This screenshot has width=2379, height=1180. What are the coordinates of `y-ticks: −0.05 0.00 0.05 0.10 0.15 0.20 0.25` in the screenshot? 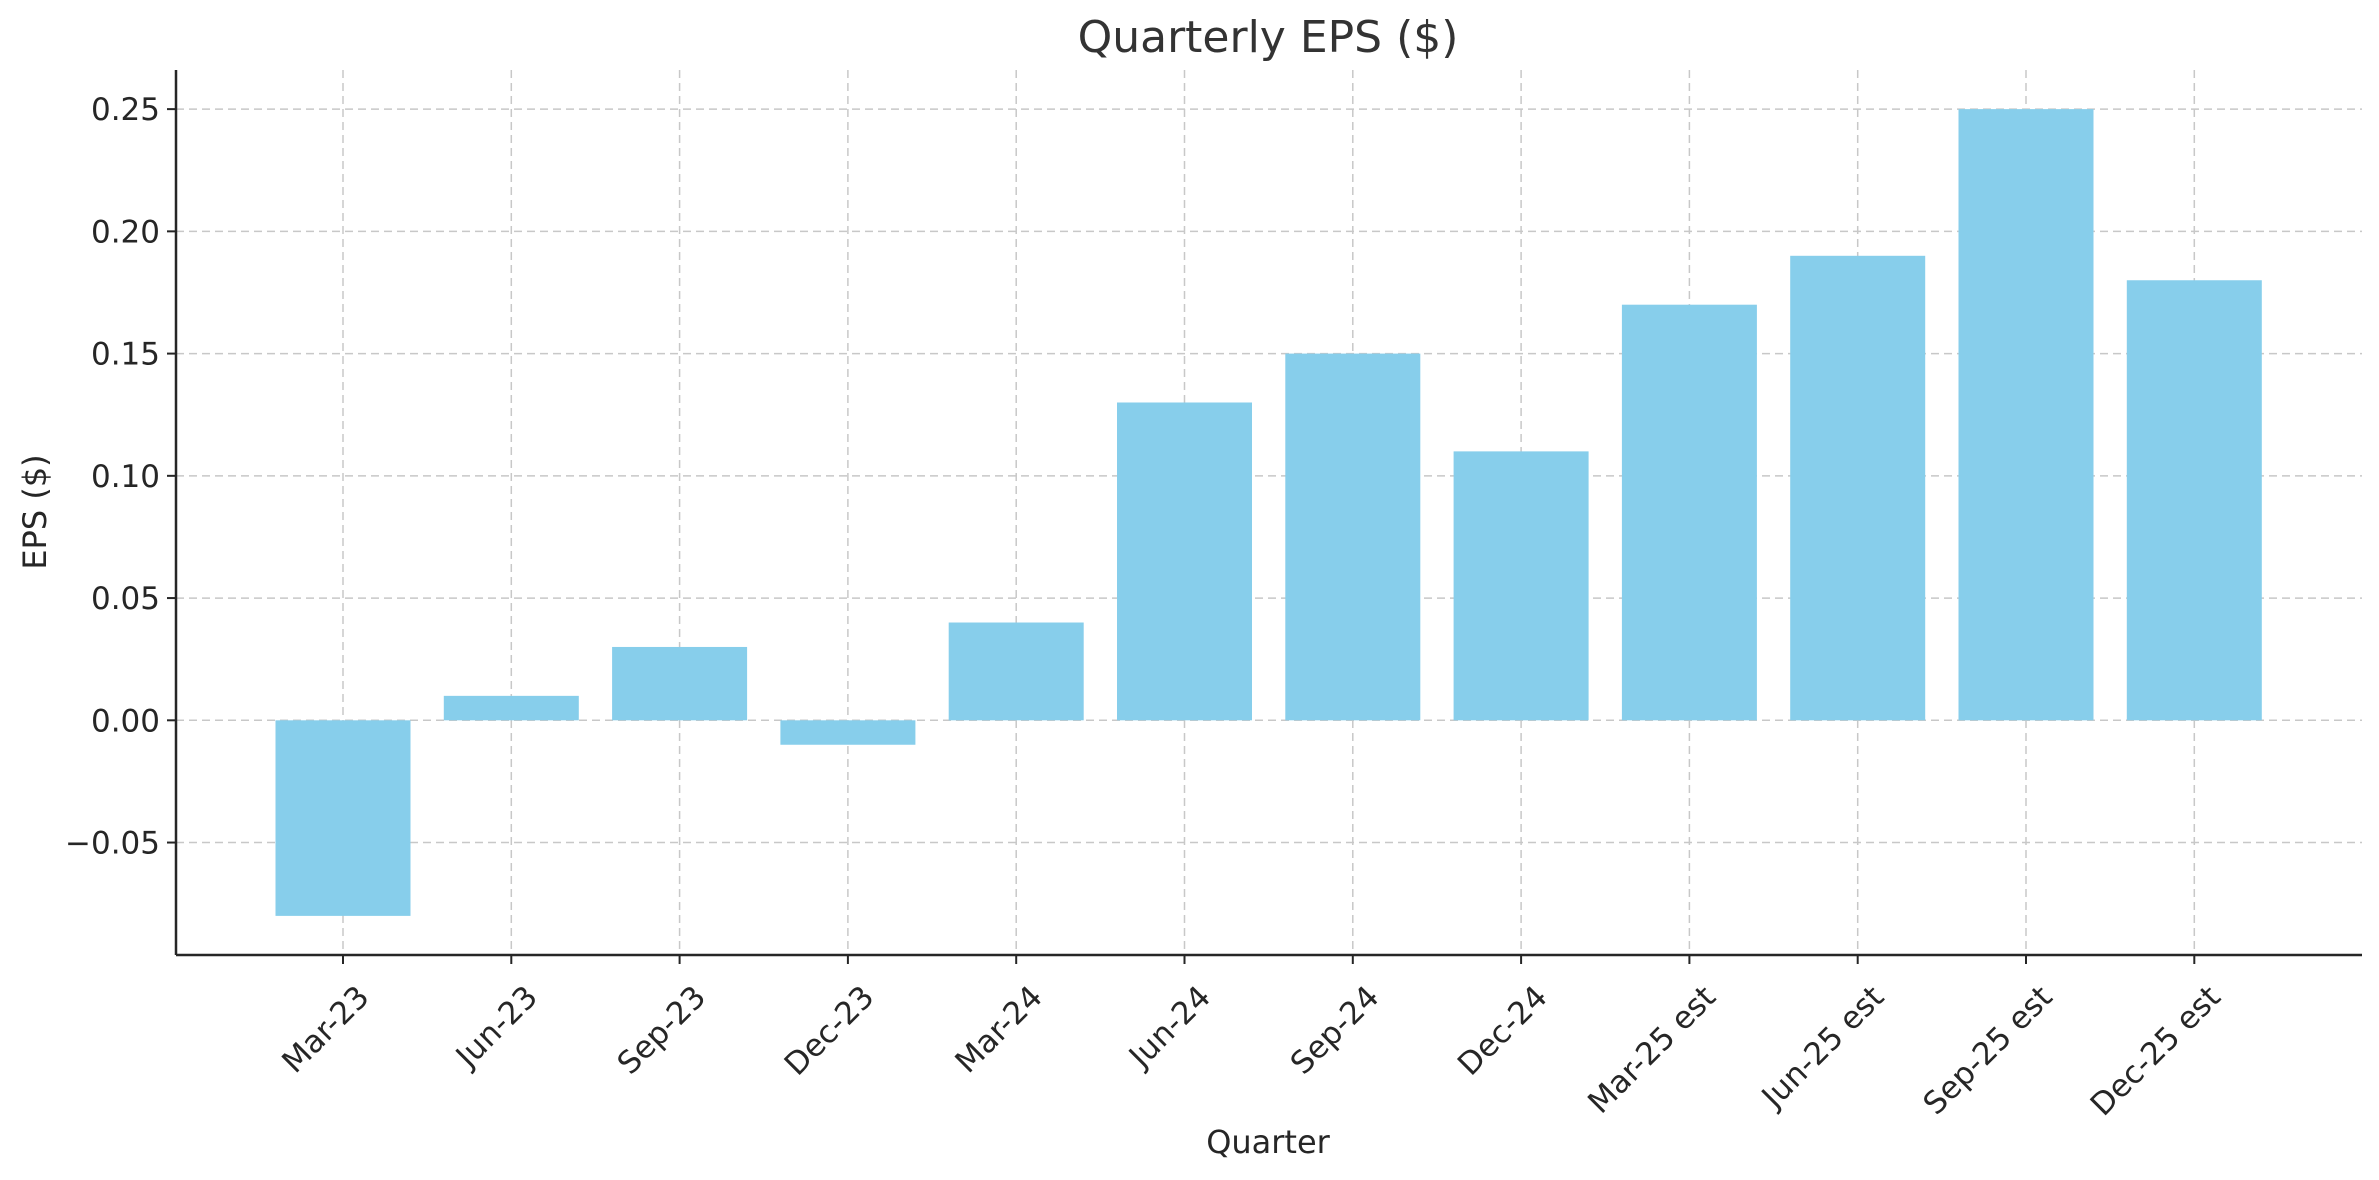 It's located at (120, 477).